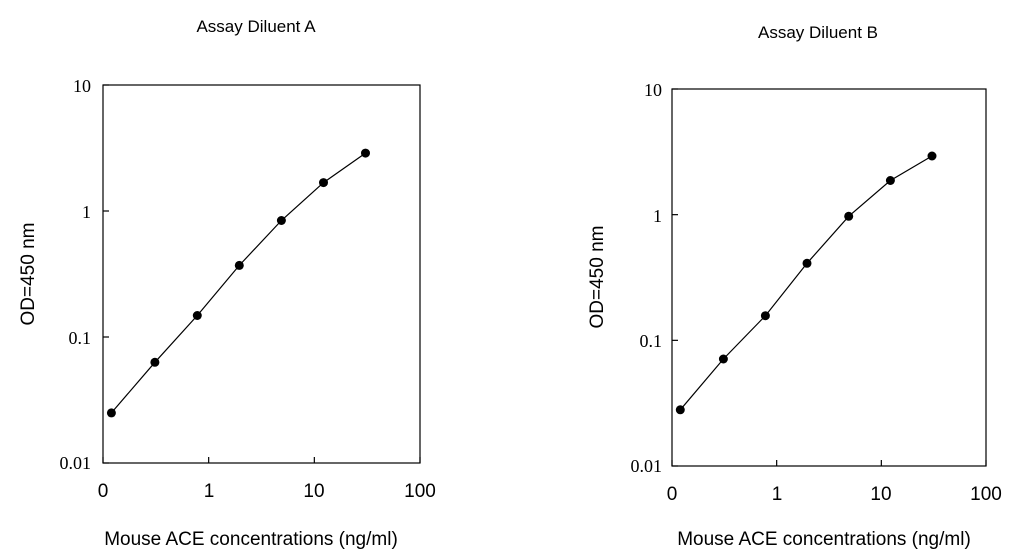 The image size is (1026, 552). Describe the element at coordinates (256, 26) in the screenshot. I see `chart-title: Assay Diluent A` at that location.